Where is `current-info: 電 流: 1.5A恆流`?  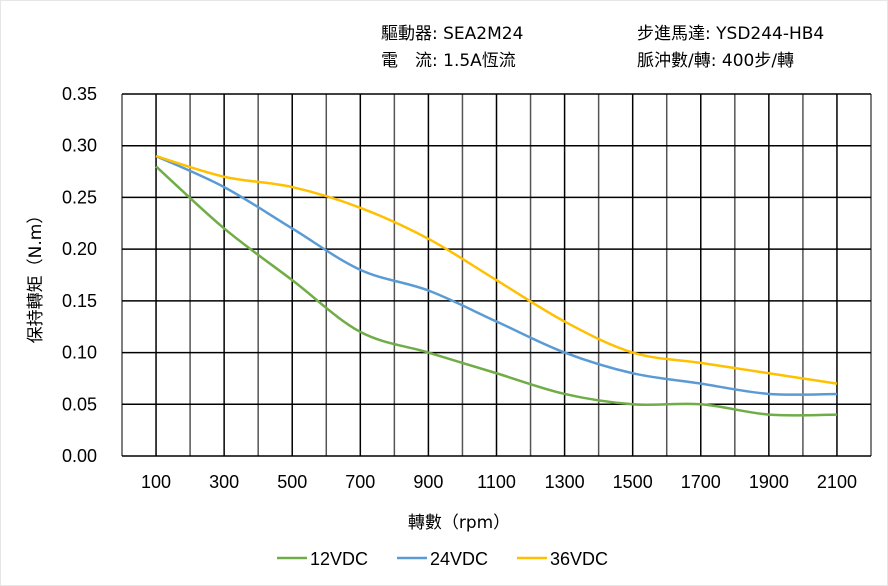
current-info: 電 流: 1.5A恆流 is located at coordinates (448, 58).